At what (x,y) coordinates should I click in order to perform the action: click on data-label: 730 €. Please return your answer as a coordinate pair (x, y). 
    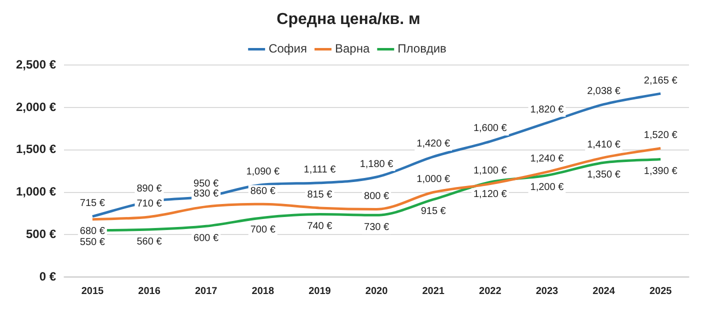
    Looking at the image, I should click on (377, 227).